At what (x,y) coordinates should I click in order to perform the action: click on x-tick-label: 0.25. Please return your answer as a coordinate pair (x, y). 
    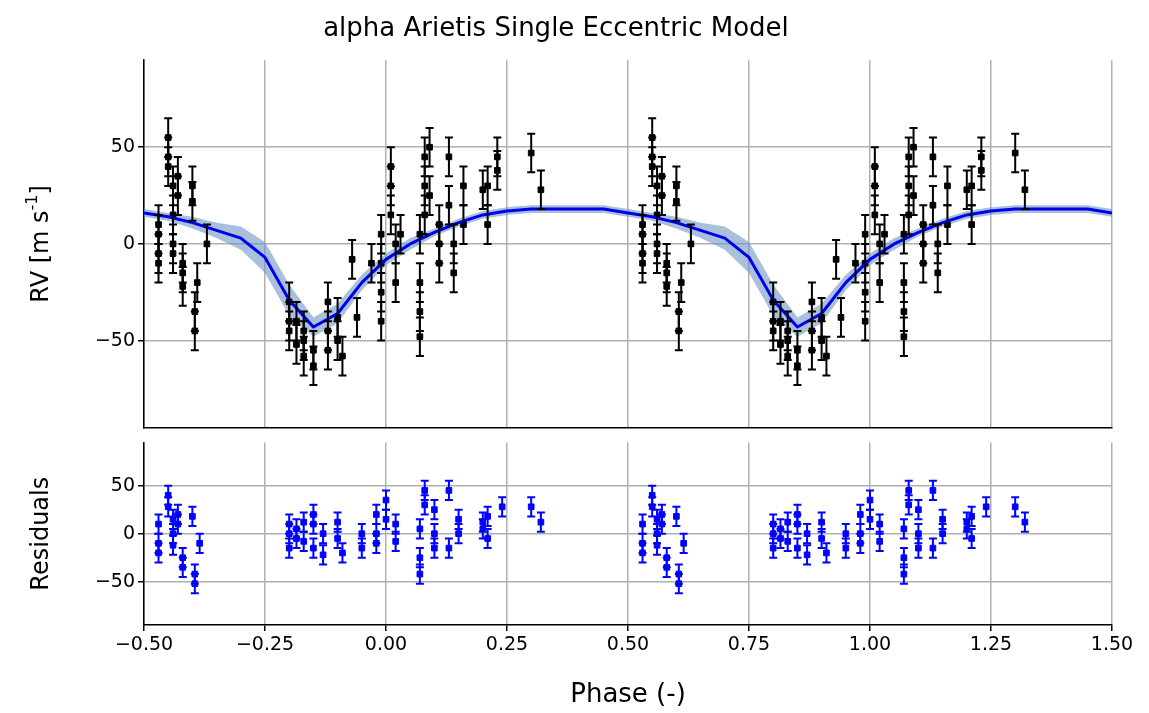
    Looking at the image, I should click on (507, 643).